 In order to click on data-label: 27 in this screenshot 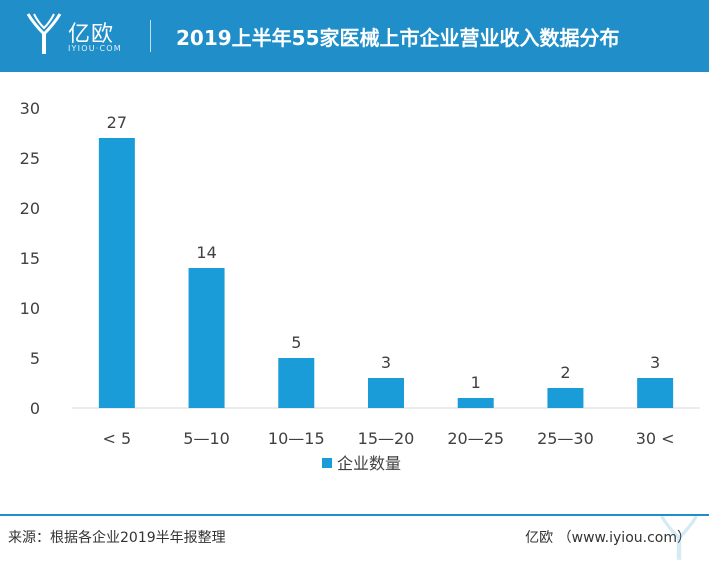, I will do `click(117, 122)`.